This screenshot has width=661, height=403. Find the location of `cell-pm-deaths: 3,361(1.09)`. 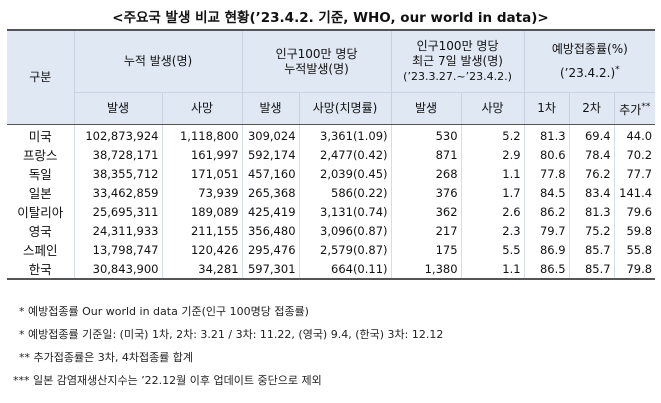

cell-pm-deaths: 3,361(1.09) is located at coordinates (345, 134).